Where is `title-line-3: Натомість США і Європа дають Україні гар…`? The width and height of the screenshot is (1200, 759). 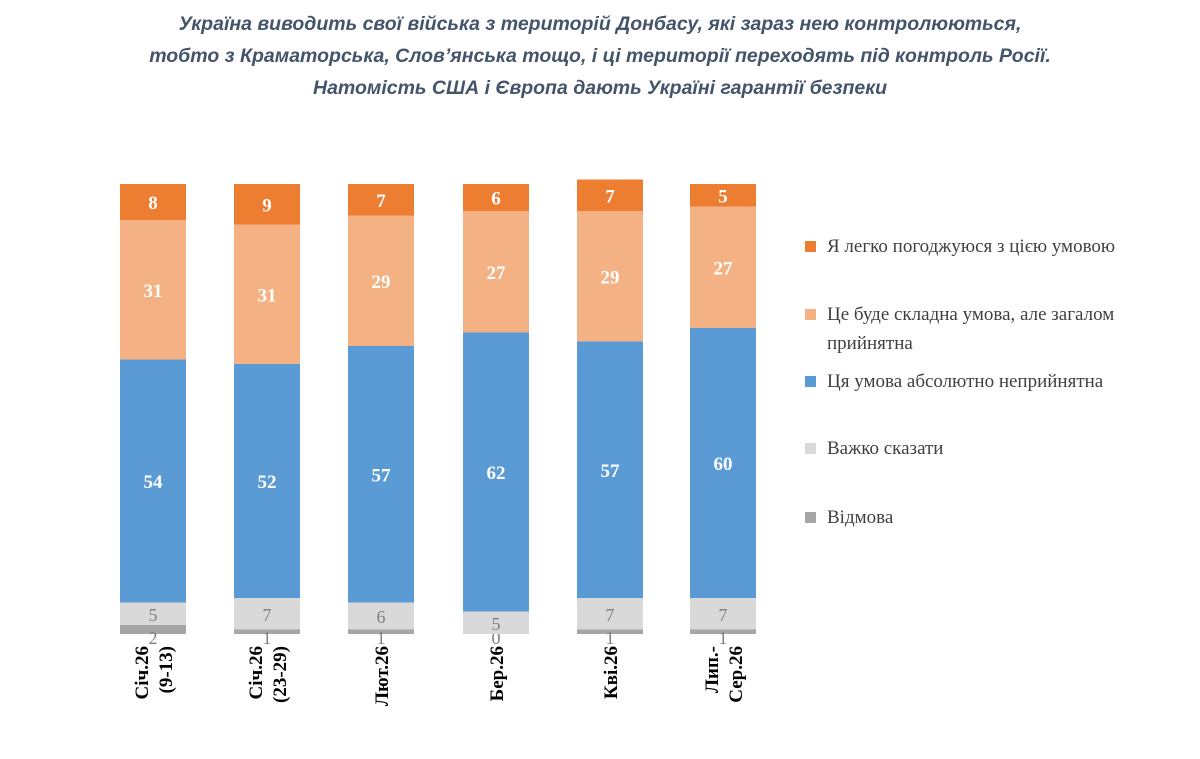
title-line-3: Натомість США і Європа дають Україні гар… is located at coordinates (599, 88).